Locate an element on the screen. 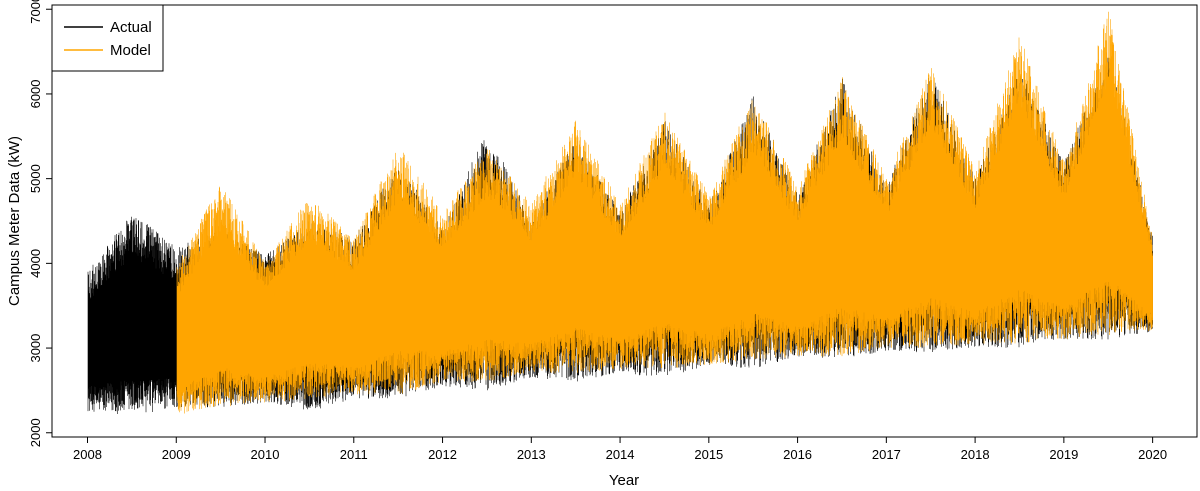 This screenshot has height=491, width=1200. x-tick-label: 2015 is located at coordinates (708, 454).